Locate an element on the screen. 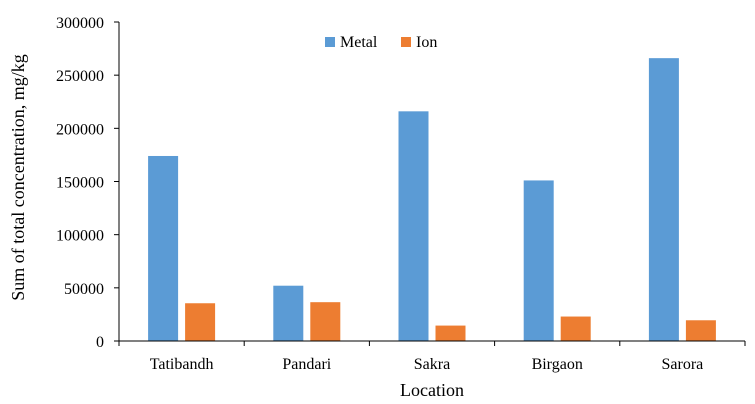 The width and height of the screenshot is (755, 404). y-tick-label: 200000 is located at coordinates (80, 129).